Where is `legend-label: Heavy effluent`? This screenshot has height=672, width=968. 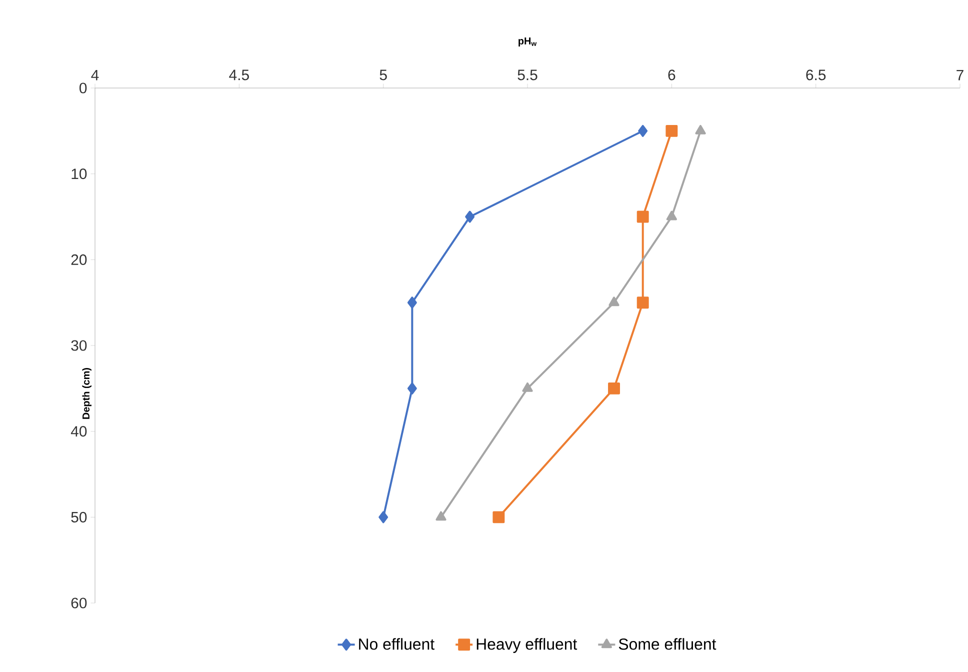
legend-label: Heavy effluent is located at coordinates (527, 645).